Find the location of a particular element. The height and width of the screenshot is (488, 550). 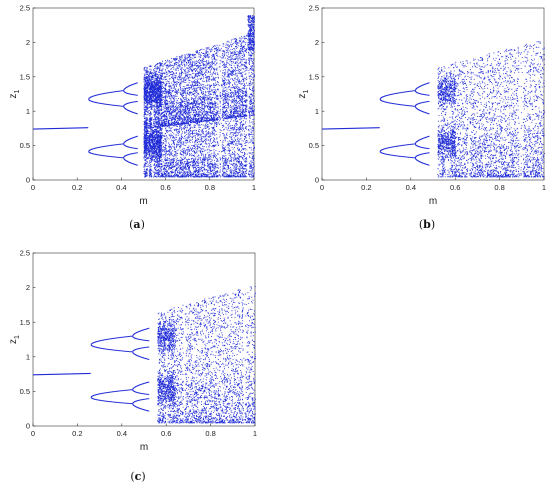

panel-caption: (a) is located at coordinates (137, 224).